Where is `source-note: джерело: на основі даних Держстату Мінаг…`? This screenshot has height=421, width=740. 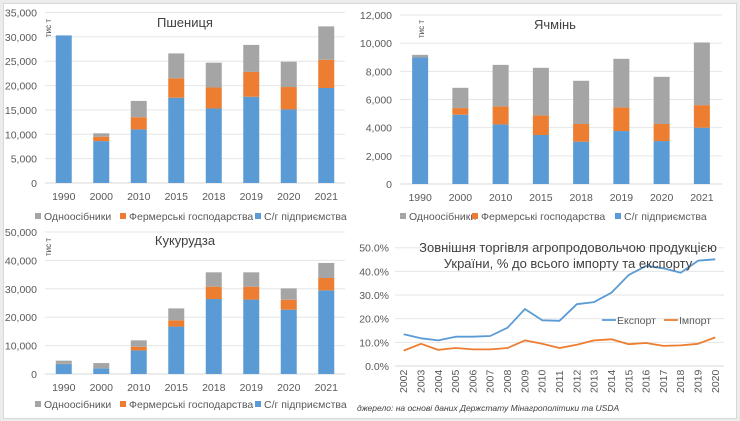
source-note: джерело: на основі даних Держстату Мінаг… is located at coordinates (488, 408).